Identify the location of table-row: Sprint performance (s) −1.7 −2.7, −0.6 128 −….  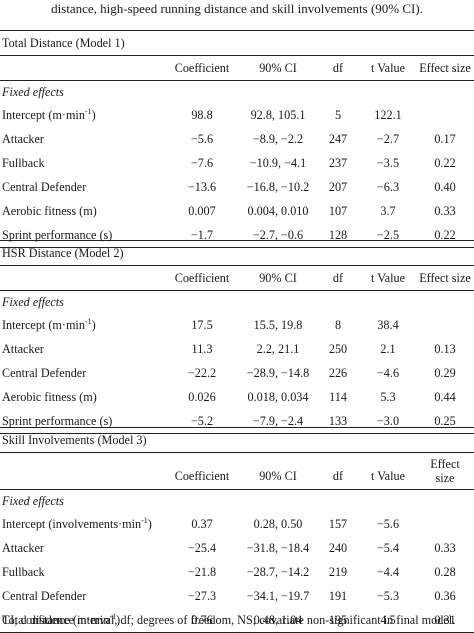
(237, 235).